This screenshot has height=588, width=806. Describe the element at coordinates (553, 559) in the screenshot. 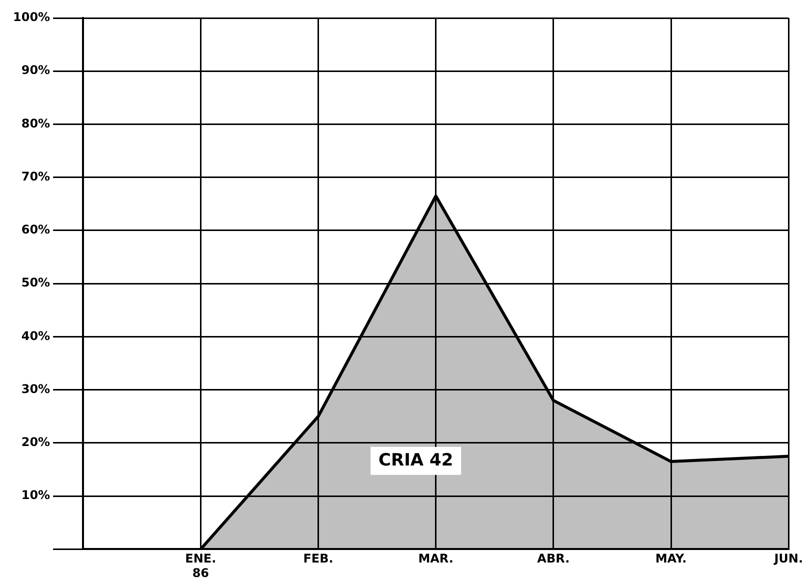

I see `x-tick-label: ABR.` at that location.